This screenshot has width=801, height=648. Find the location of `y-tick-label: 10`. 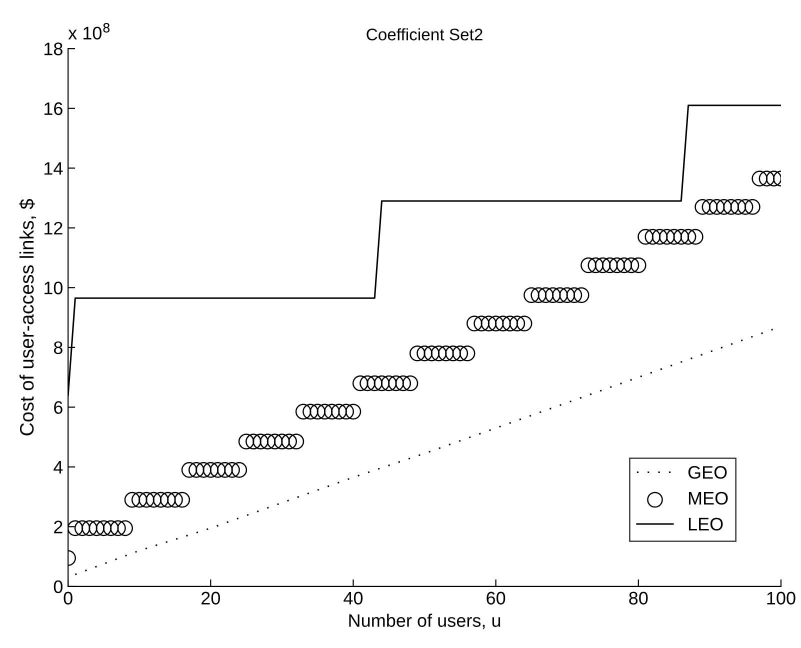

y-tick-label: 10 is located at coordinates (53, 288).